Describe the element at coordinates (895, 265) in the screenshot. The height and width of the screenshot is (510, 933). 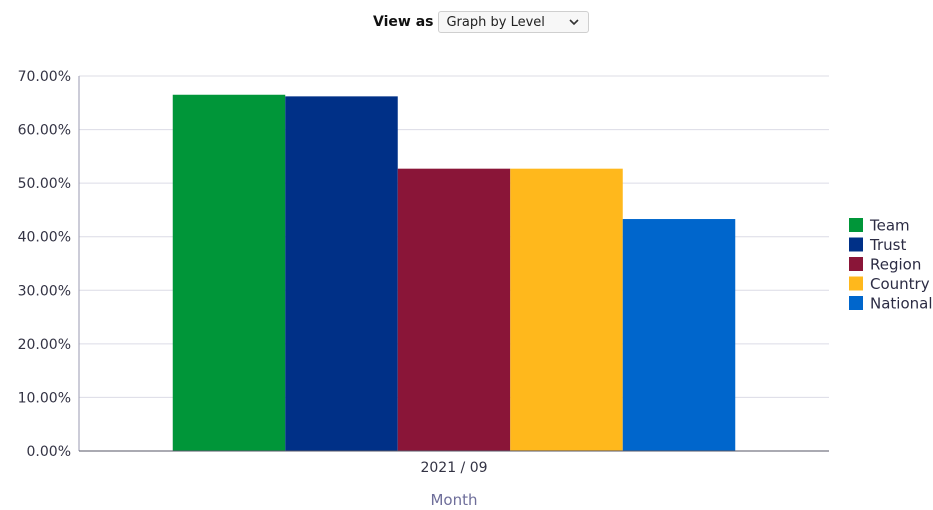
I see `legend-label-region: Region` at that location.